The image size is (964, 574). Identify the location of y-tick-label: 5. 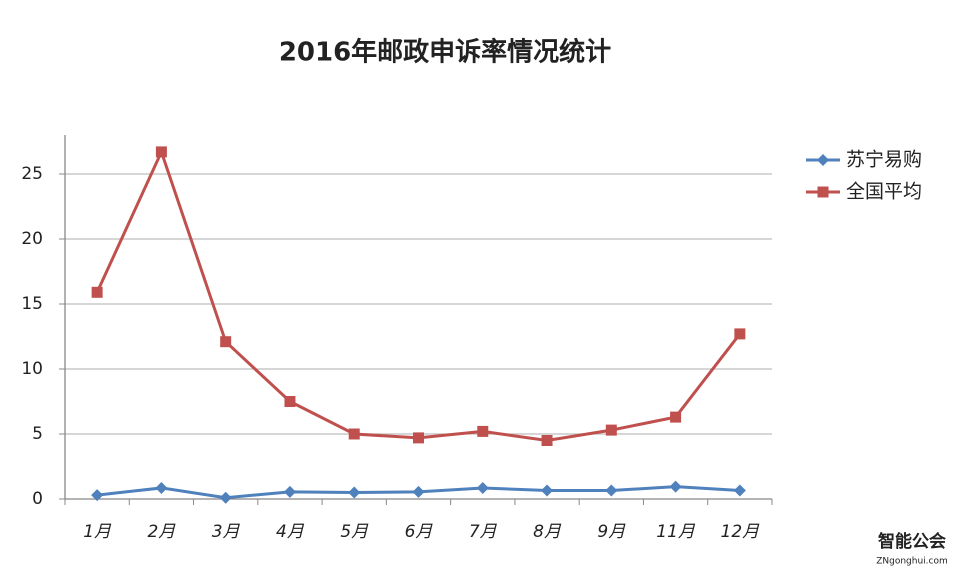
(37, 434).